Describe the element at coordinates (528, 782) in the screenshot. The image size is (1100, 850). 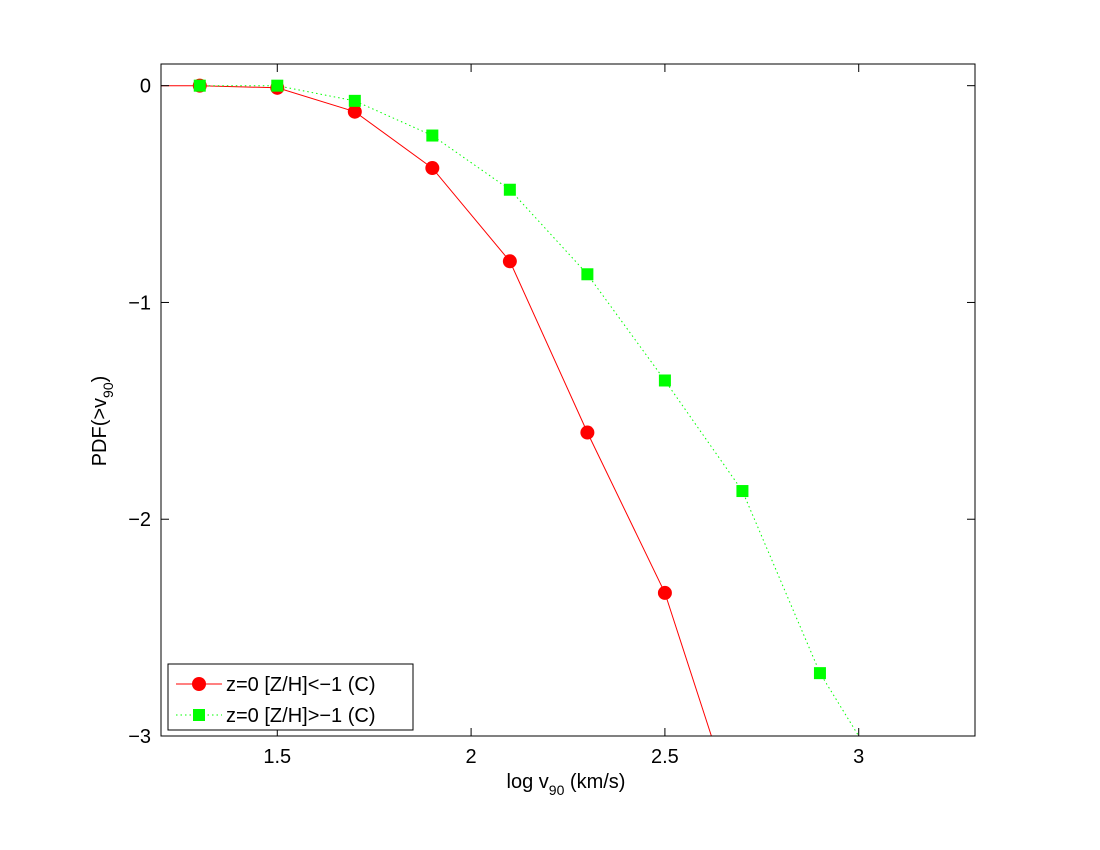
I see `x-axis-label-main: log v` at that location.